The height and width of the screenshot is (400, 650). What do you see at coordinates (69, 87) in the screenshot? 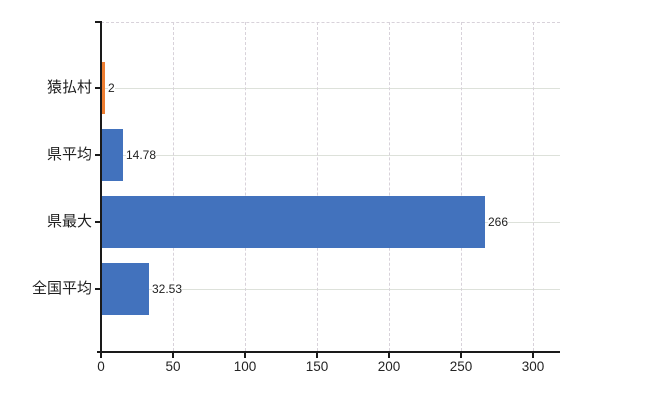
I see `category-label: 猿払村` at bounding box center [69, 87].